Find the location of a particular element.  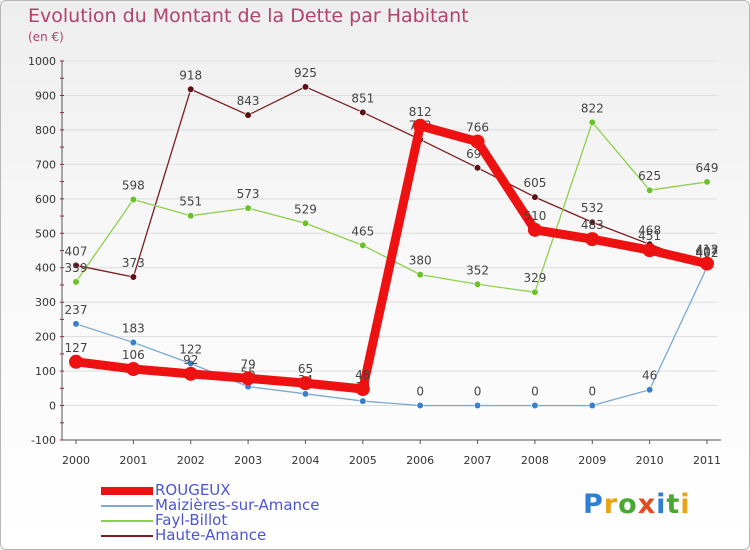

data-label: 412 is located at coordinates (707, 250).